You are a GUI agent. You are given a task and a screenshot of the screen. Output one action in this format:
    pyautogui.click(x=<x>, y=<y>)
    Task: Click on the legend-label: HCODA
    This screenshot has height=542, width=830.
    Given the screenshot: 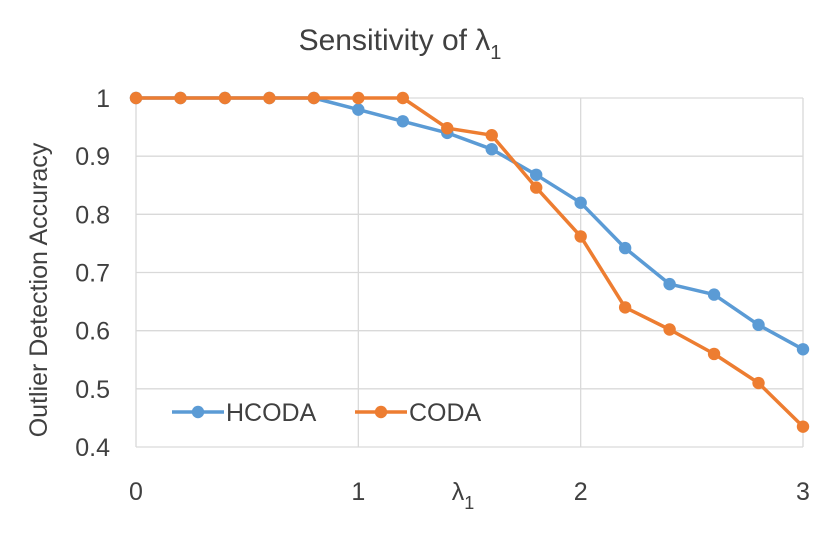 What is the action you would take?
    pyautogui.click(x=271, y=413)
    